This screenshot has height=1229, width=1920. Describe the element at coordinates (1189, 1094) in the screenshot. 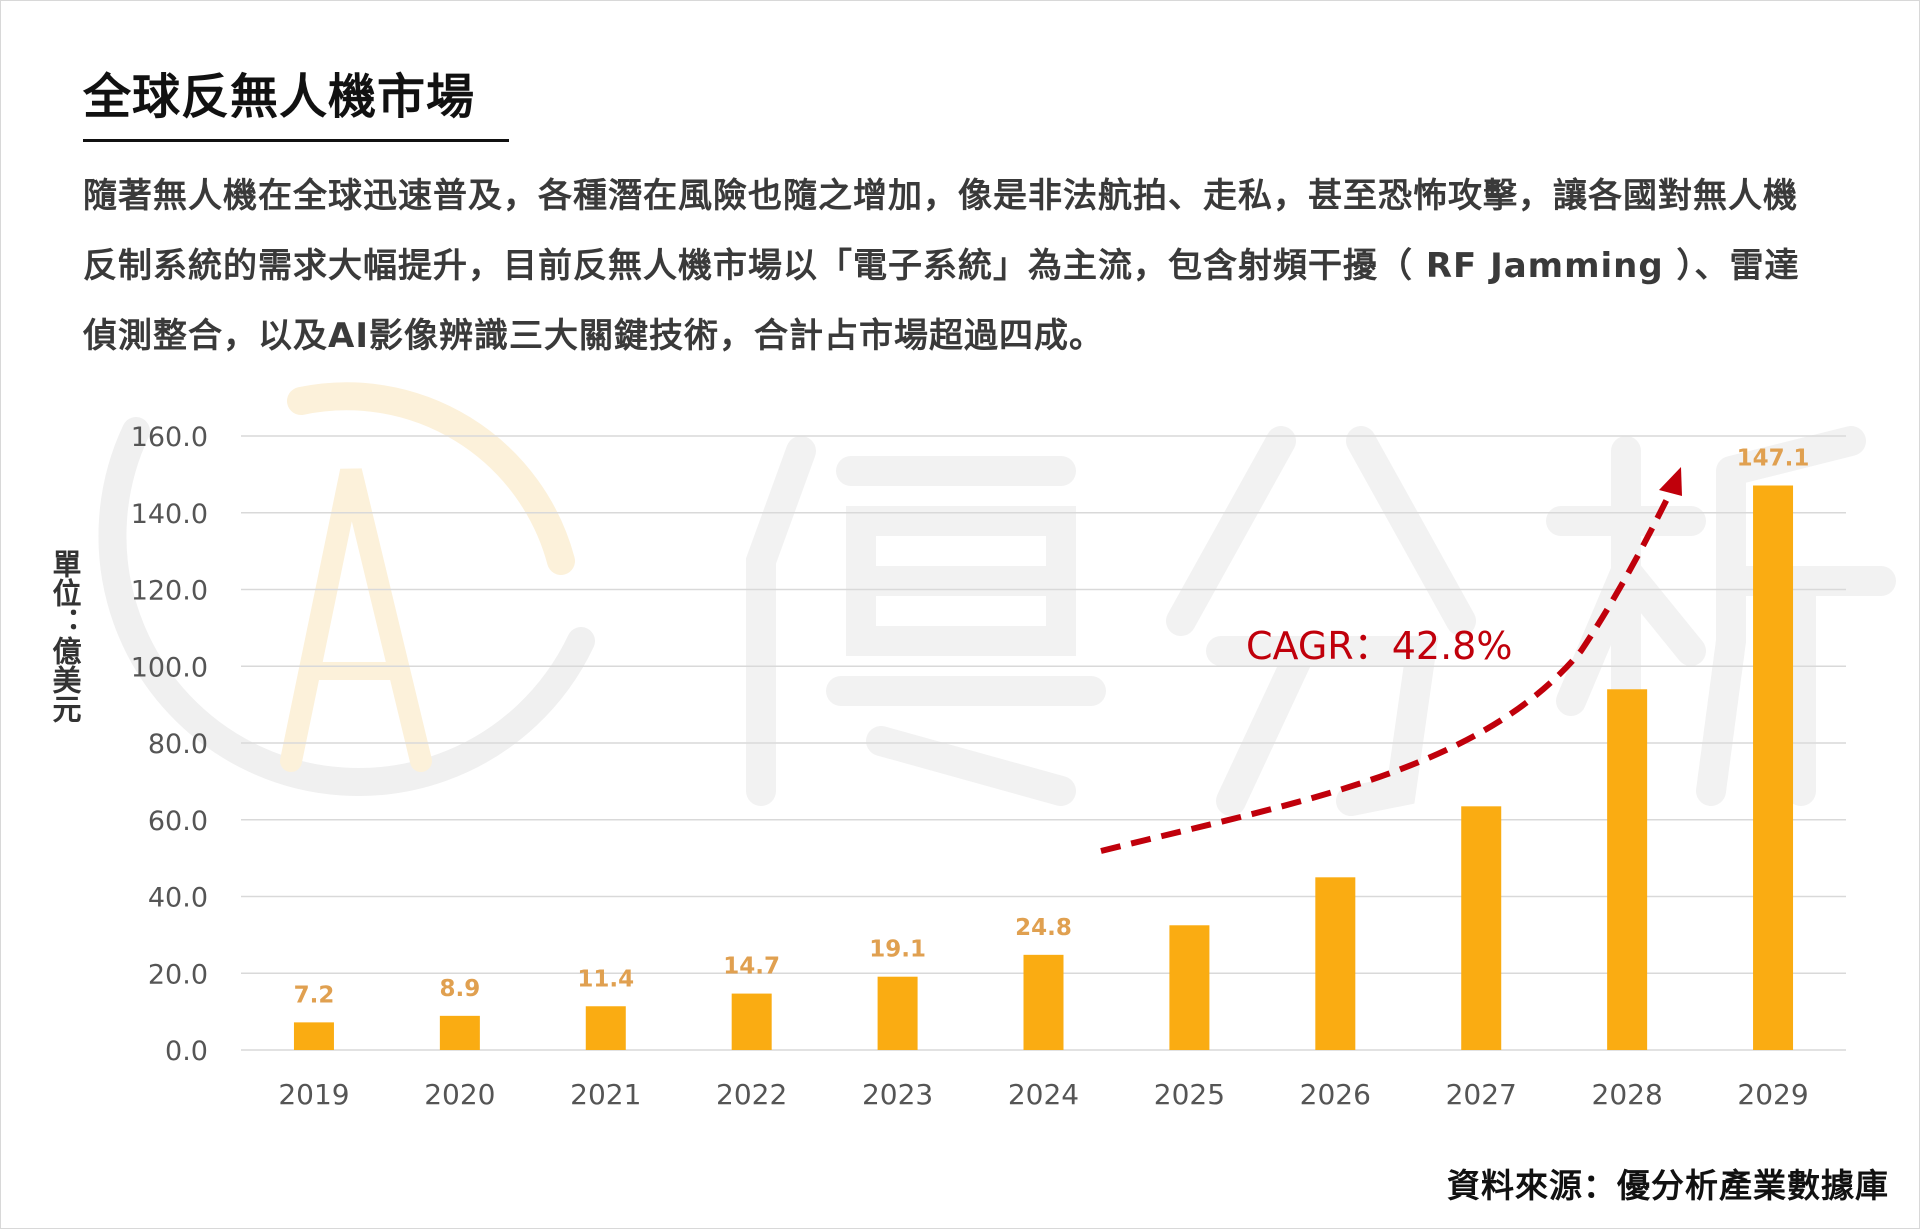

I see `x-tick-label: 2025` at that location.